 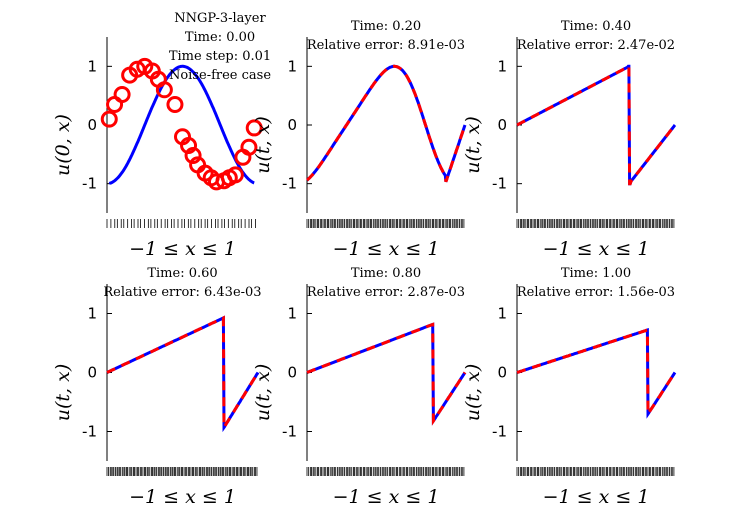 What do you see at coordinates (220, 75) in the screenshot?
I see `noise-label: Noise-free case` at bounding box center [220, 75].